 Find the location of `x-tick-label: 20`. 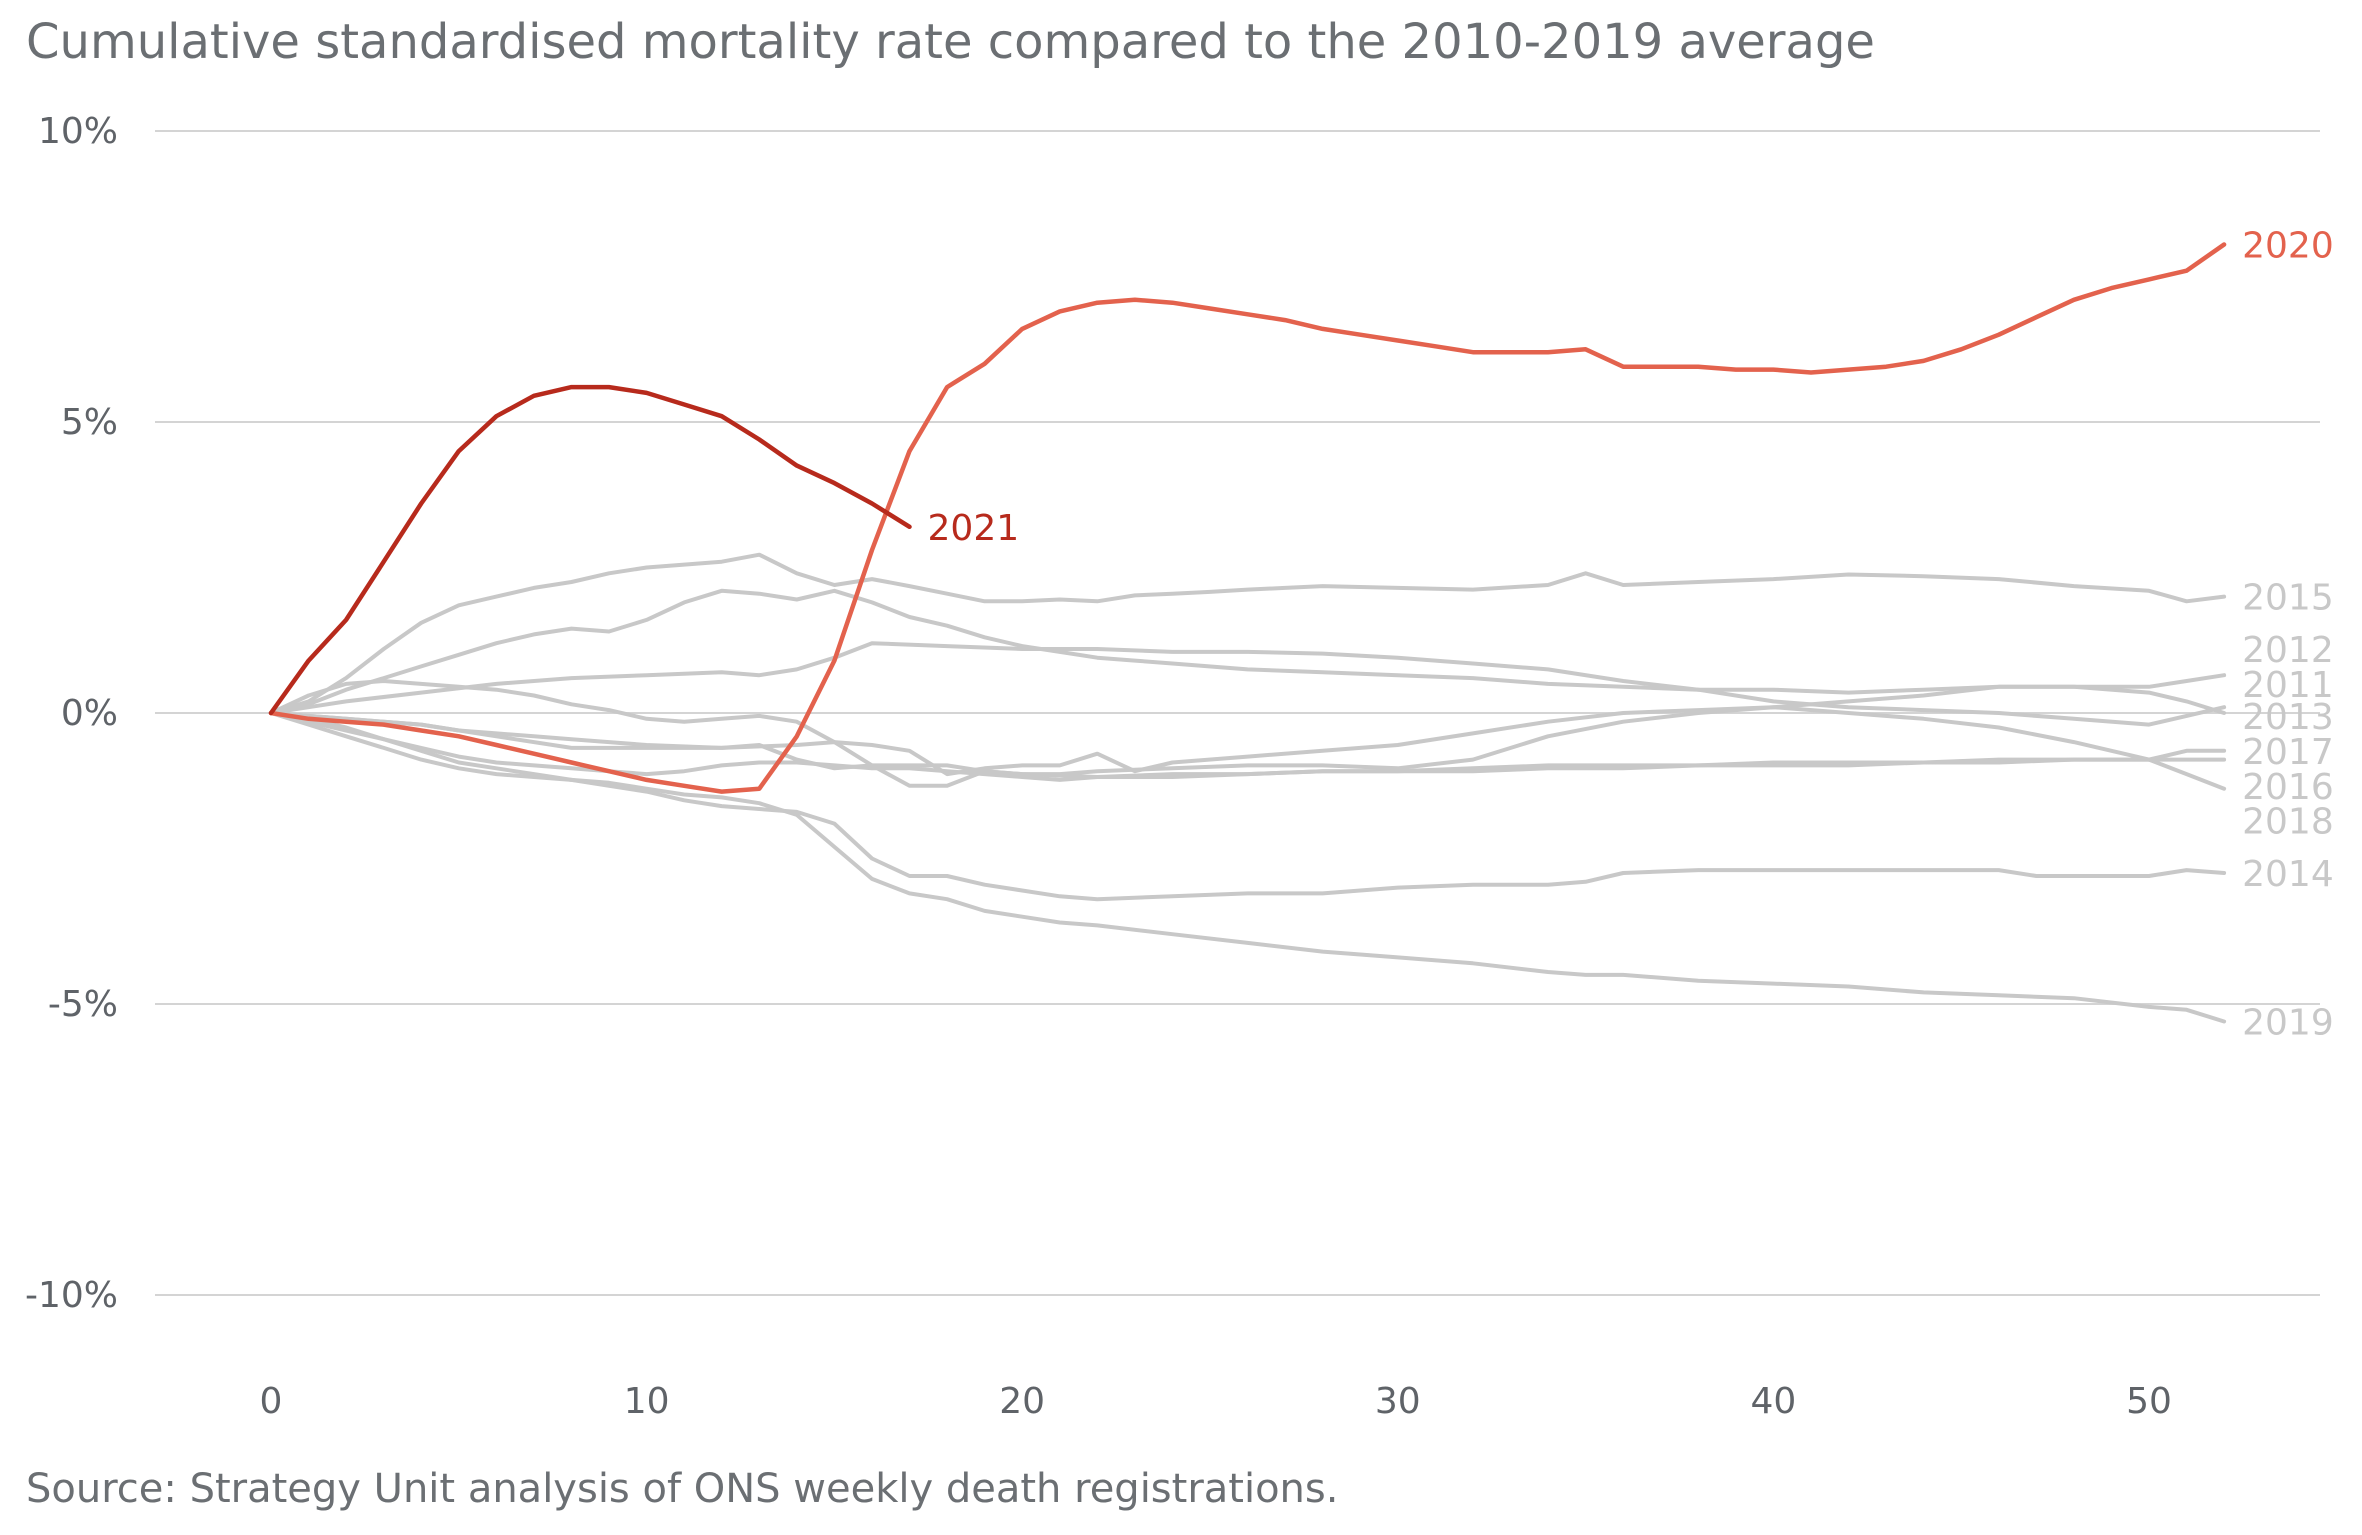

x-tick-label: 20 is located at coordinates (1022, 1401).